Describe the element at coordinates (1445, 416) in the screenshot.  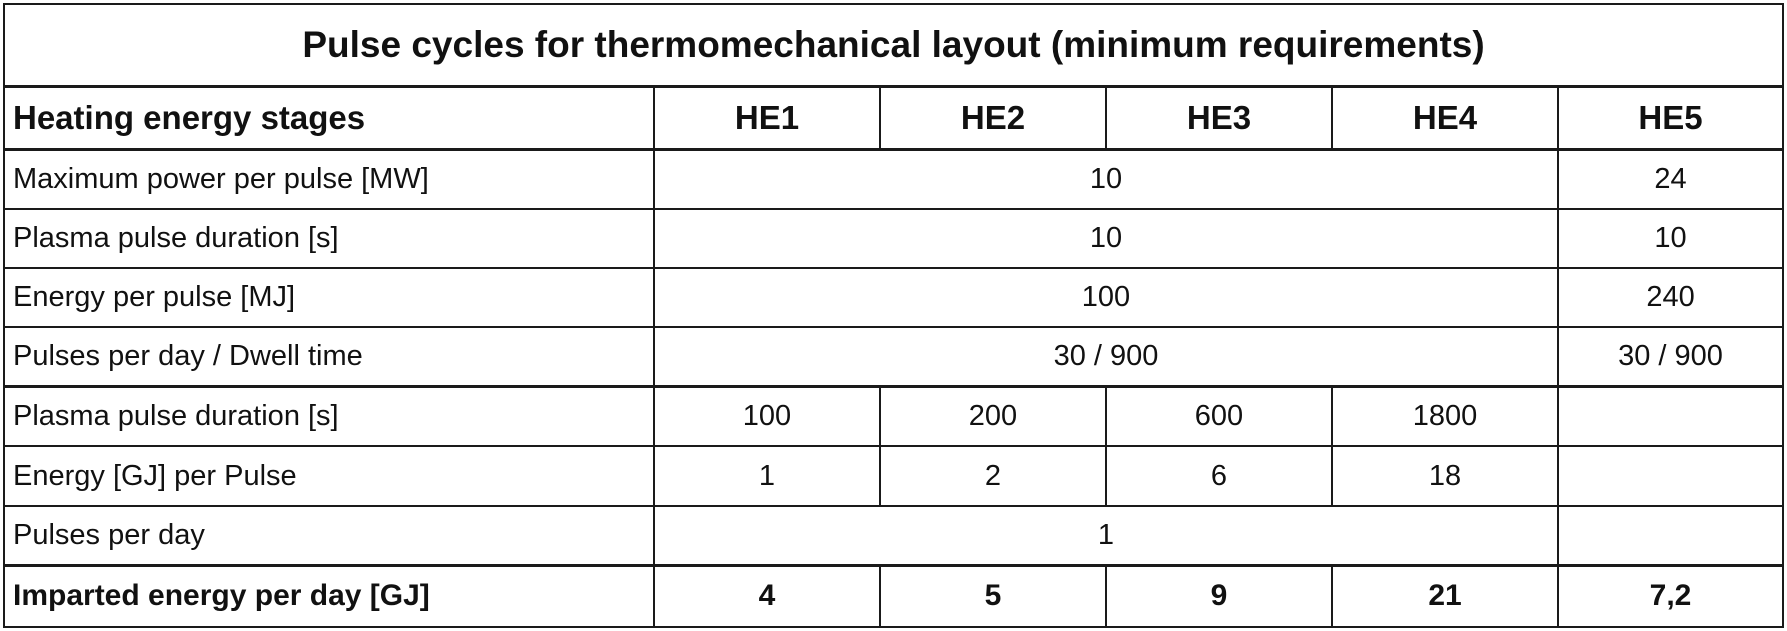
I see `cell-he4: 1800` at that location.